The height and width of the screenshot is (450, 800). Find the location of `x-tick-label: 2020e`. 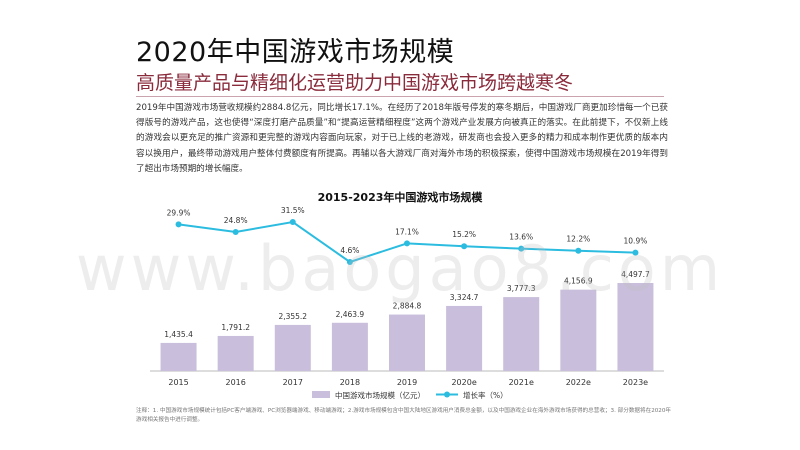

x-tick-label: 2020e is located at coordinates (463, 382).